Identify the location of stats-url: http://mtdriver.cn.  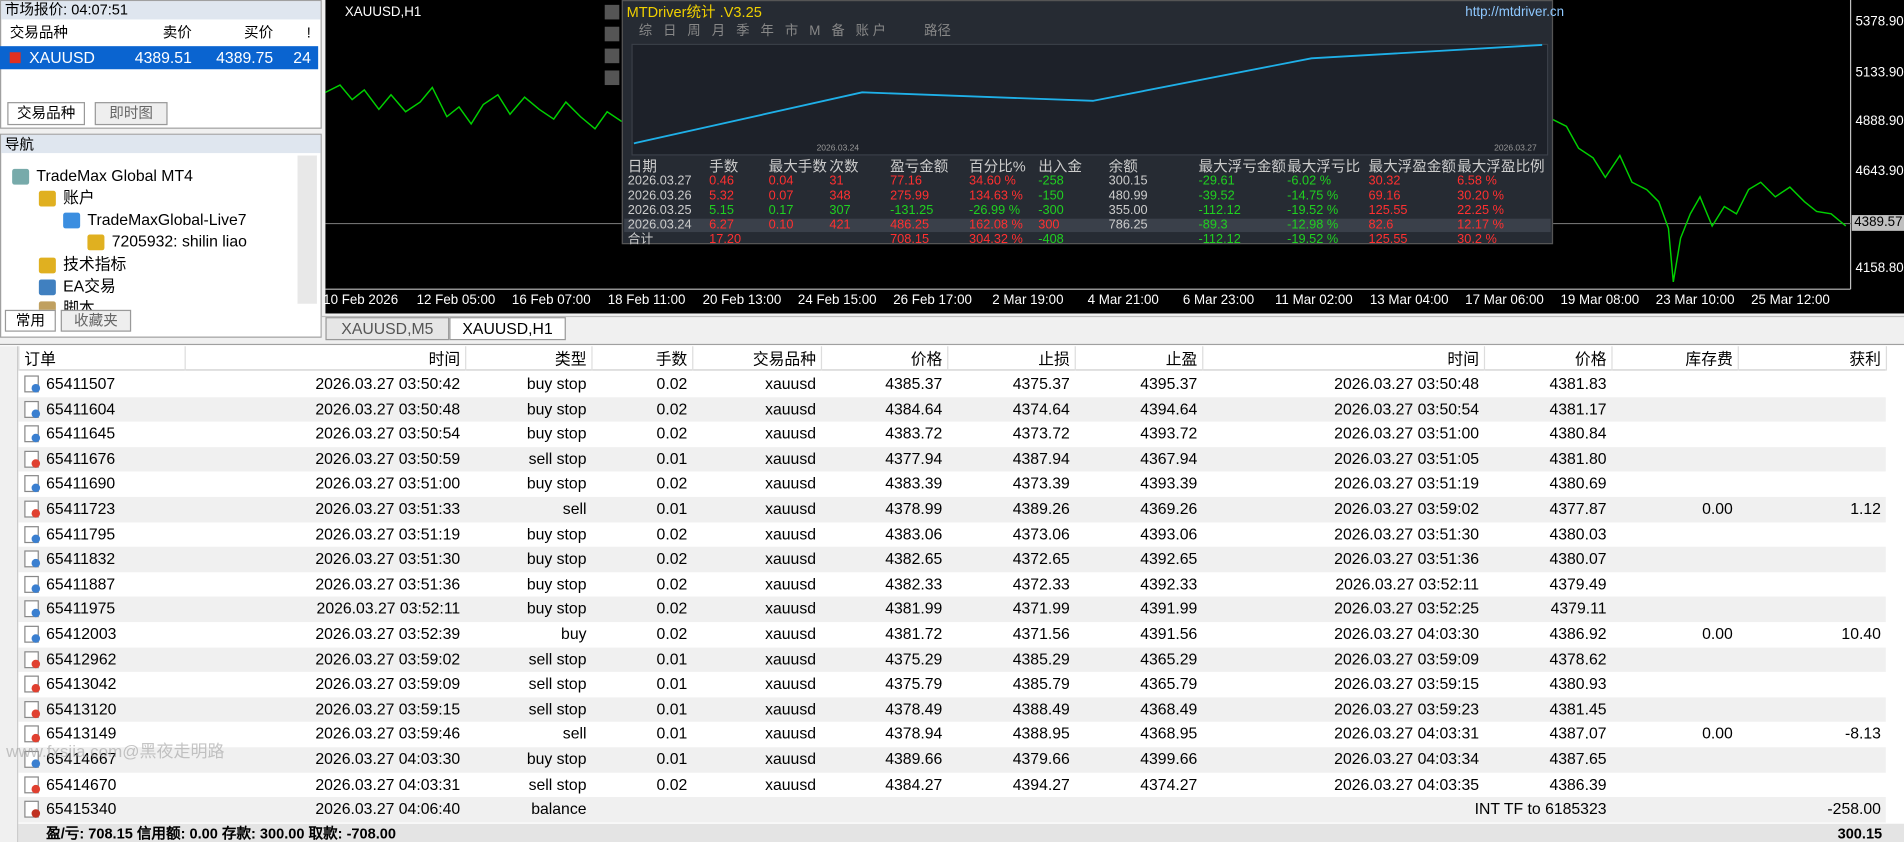
(1515, 12).